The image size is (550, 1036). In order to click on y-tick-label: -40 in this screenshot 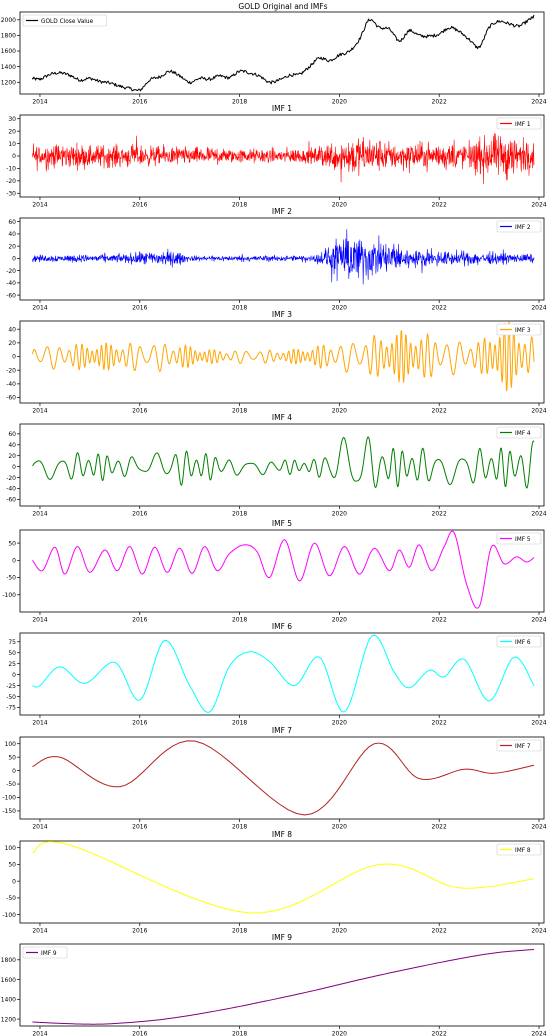, I will do `click(11, 384)`.